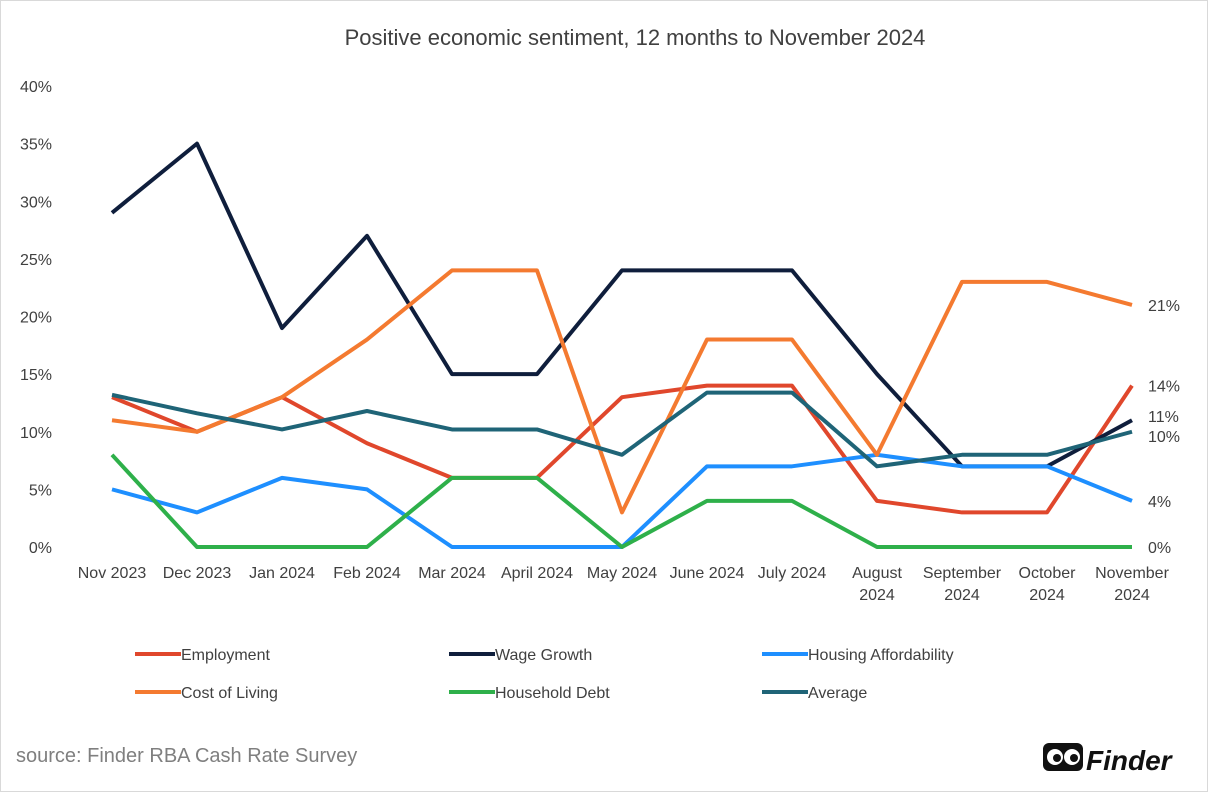 This screenshot has height=797, width=1208. I want to click on x-tick-label: September, so click(962, 573).